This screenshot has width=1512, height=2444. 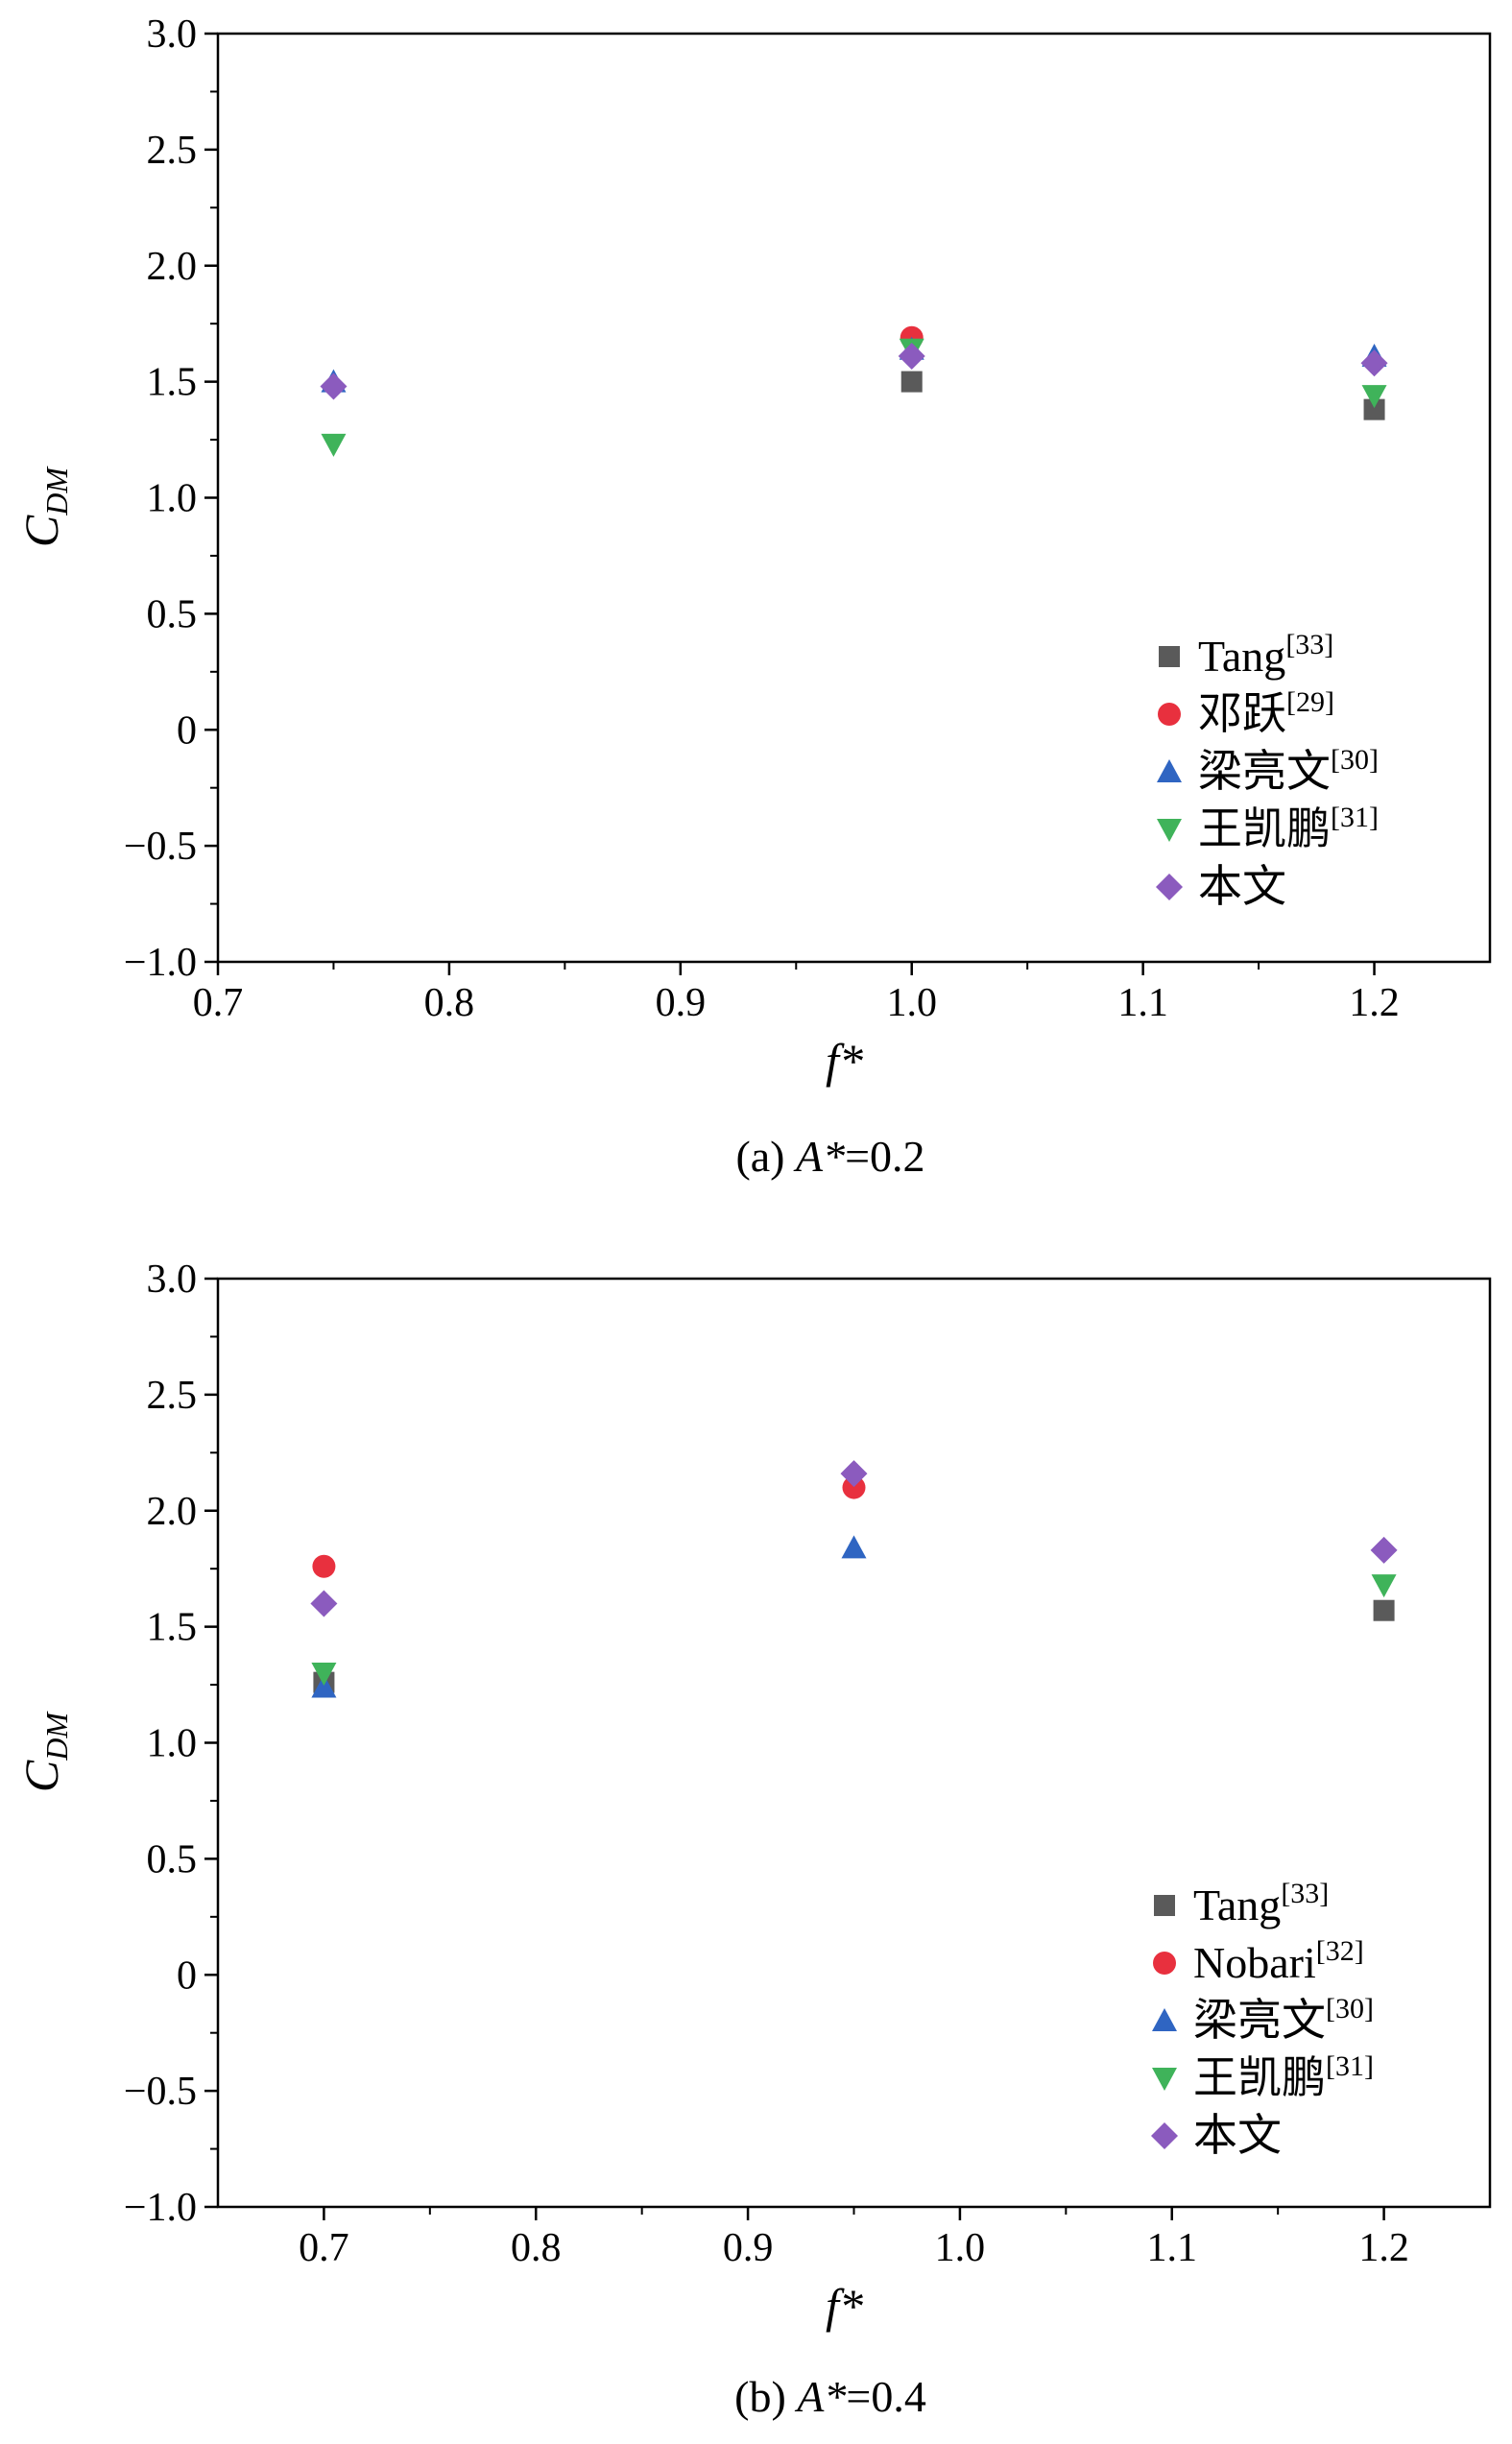 What do you see at coordinates (830, 2396) in the screenshot?
I see `chart-caption: (b) A*=0.4` at bounding box center [830, 2396].